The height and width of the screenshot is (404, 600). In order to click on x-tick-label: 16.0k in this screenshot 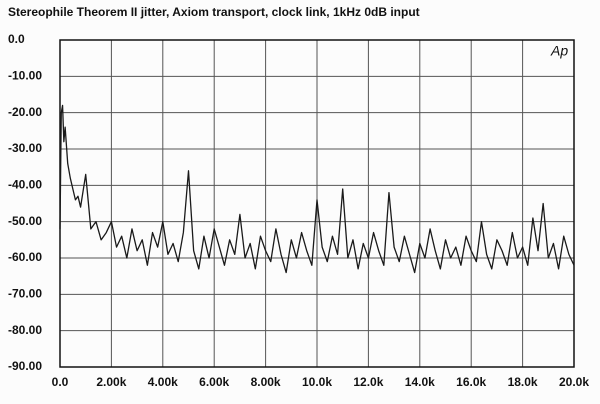, I will do `click(471, 382)`.